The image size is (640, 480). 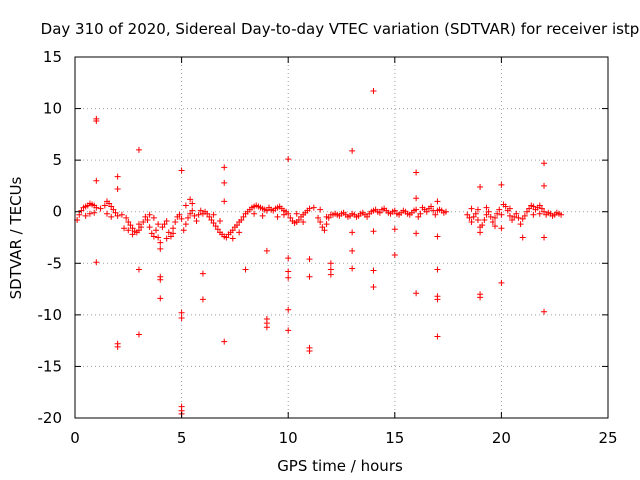 What do you see at coordinates (57, 212) in the screenshot?
I see `y-tick-label: 0` at bounding box center [57, 212].